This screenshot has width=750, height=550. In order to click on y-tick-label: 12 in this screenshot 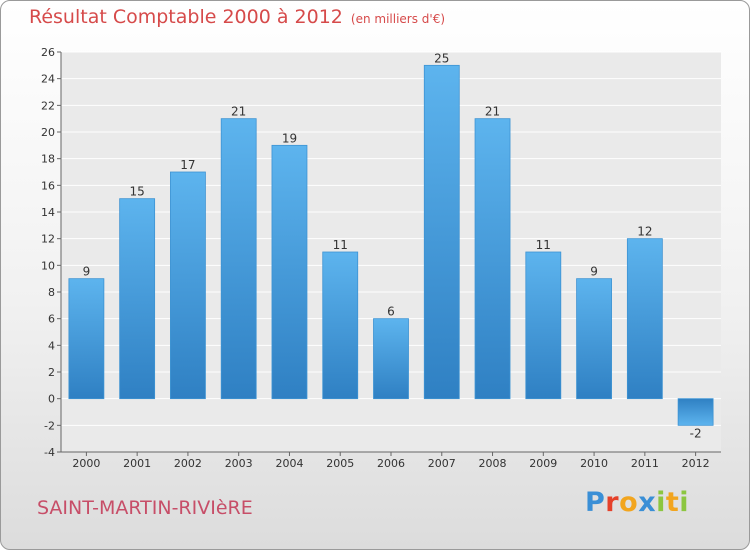, I will do `click(48, 239)`.